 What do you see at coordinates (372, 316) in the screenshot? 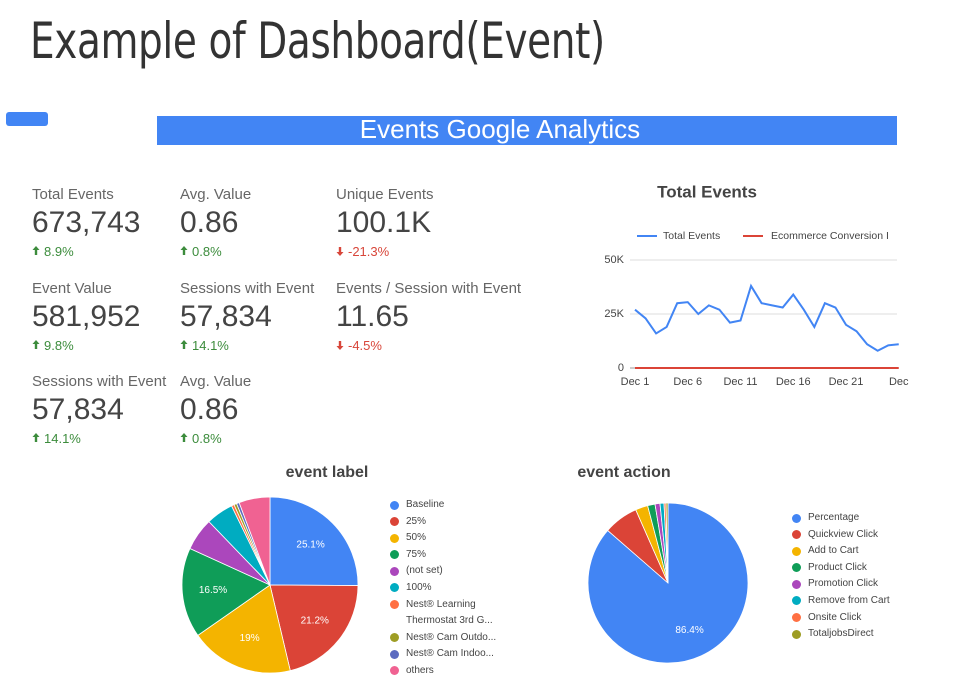
I see `scorecard-value: 11.65` at bounding box center [372, 316].